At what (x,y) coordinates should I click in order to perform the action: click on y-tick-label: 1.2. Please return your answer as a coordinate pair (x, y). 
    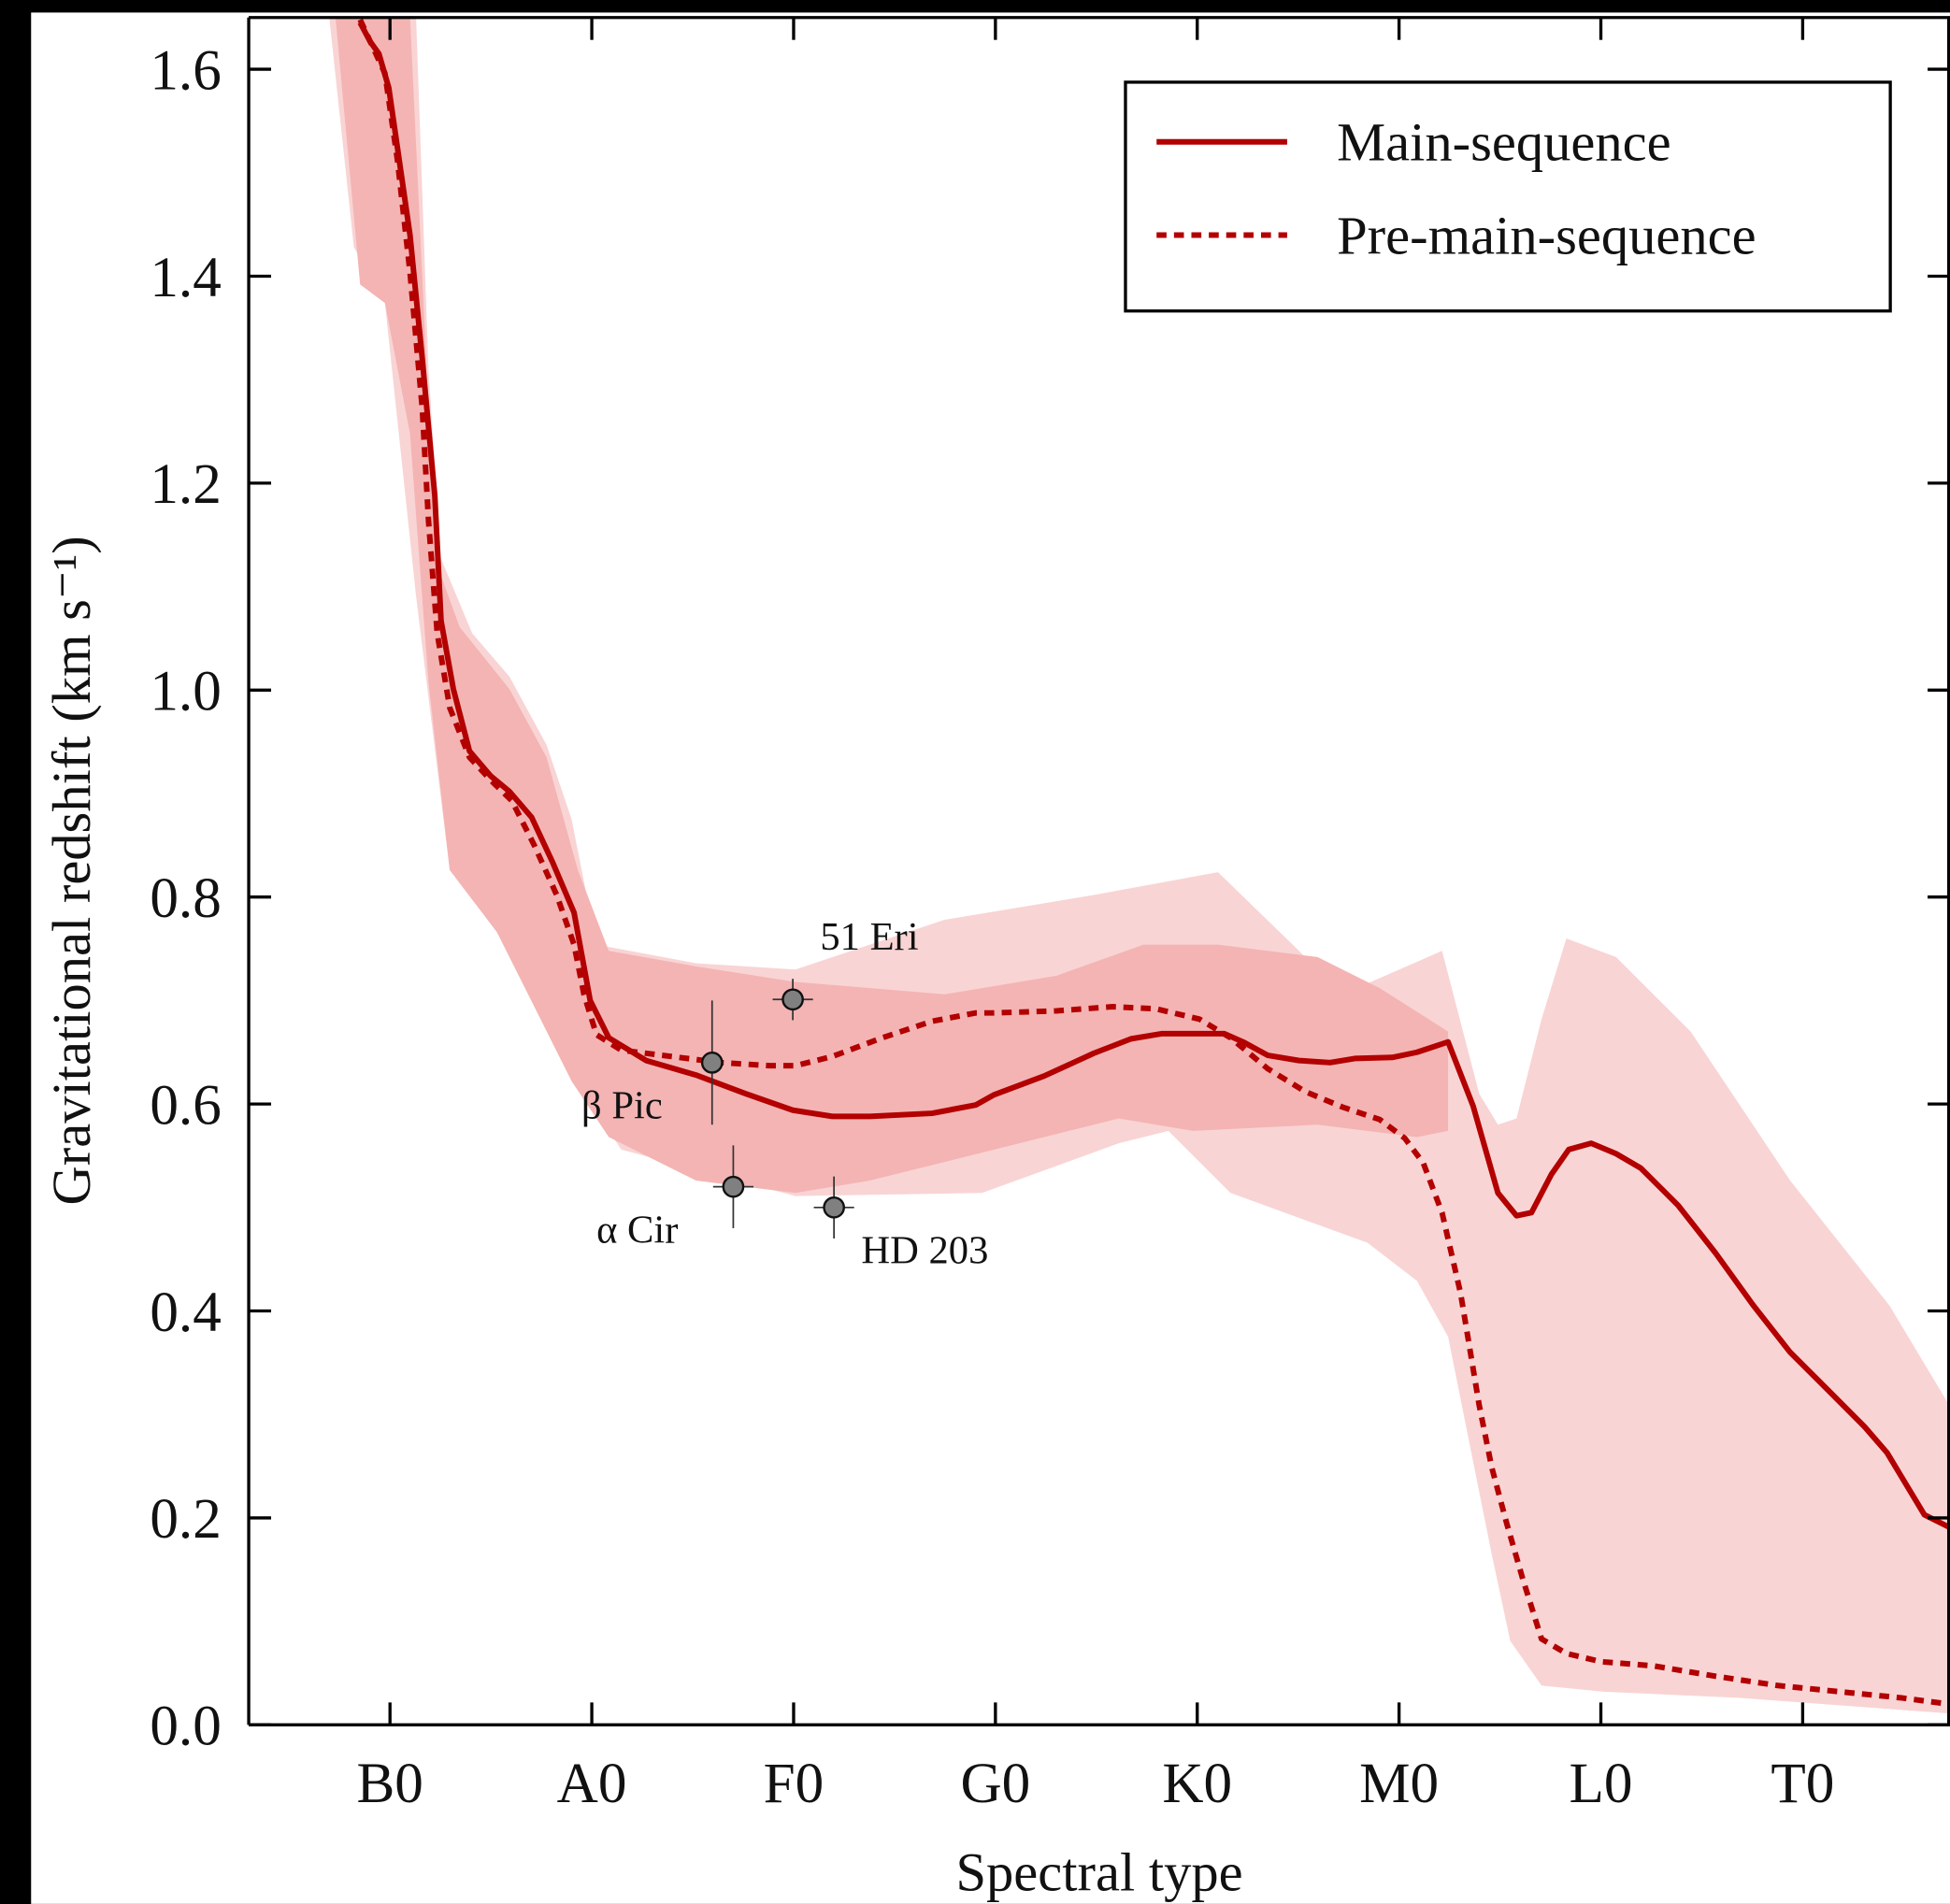
    Looking at the image, I should click on (185, 484).